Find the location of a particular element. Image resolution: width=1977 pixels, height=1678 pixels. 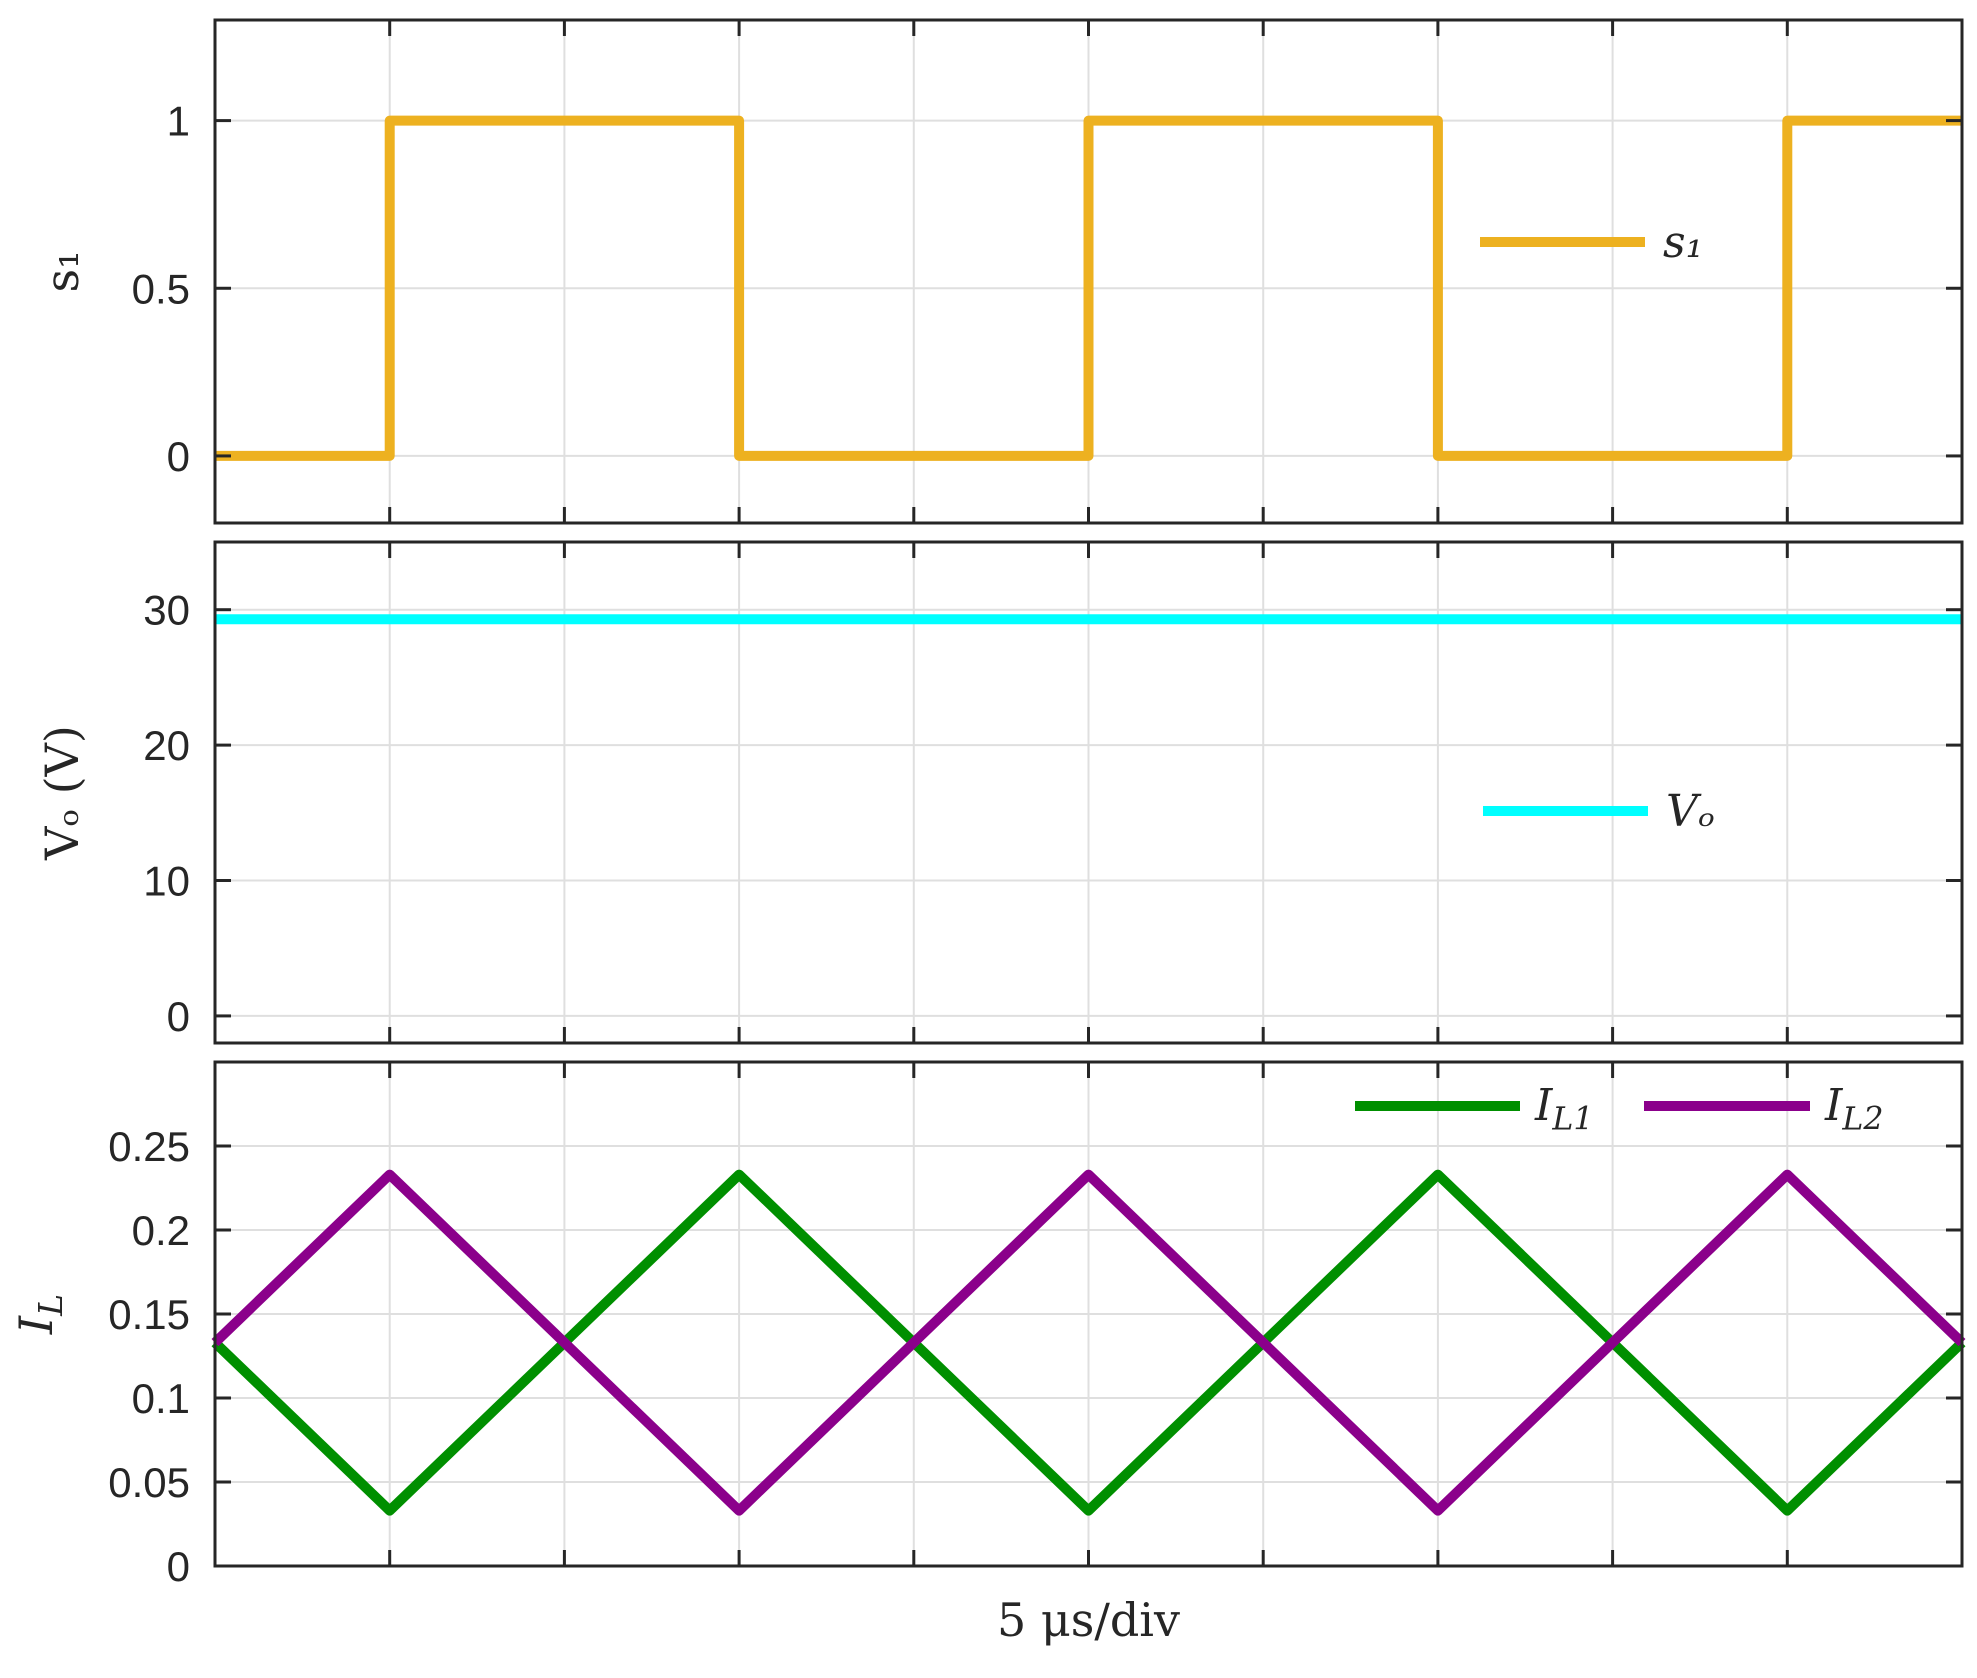

legend-label: Vₒ is located at coordinates (1690, 811).